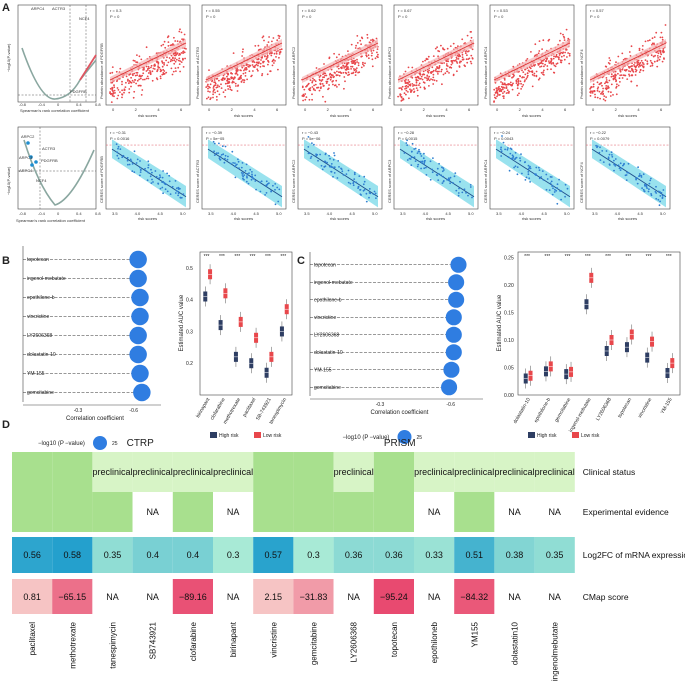 The width and height of the screenshot is (685, 687). What do you see at coordinates (509, 341) in the screenshot?
I see `box-ytick: 0.10` at bounding box center [509, 341].